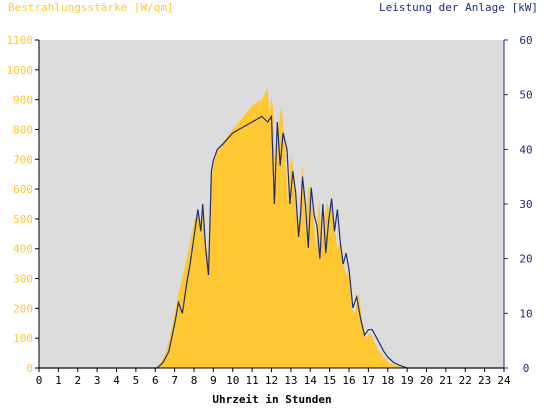 The width and height of the screenshot is (544, 408). What do you see at coordinates (525, 204) in the screenshot?
I see `y-right-tick-label: 30` at bounding box center [525, 204].